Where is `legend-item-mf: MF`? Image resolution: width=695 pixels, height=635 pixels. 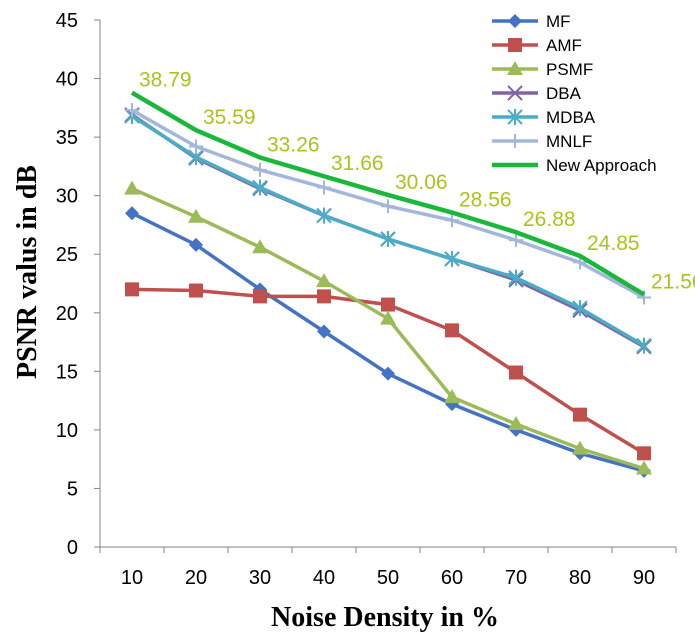 legend-item-mf: MF is located at coordinates (531, 21).